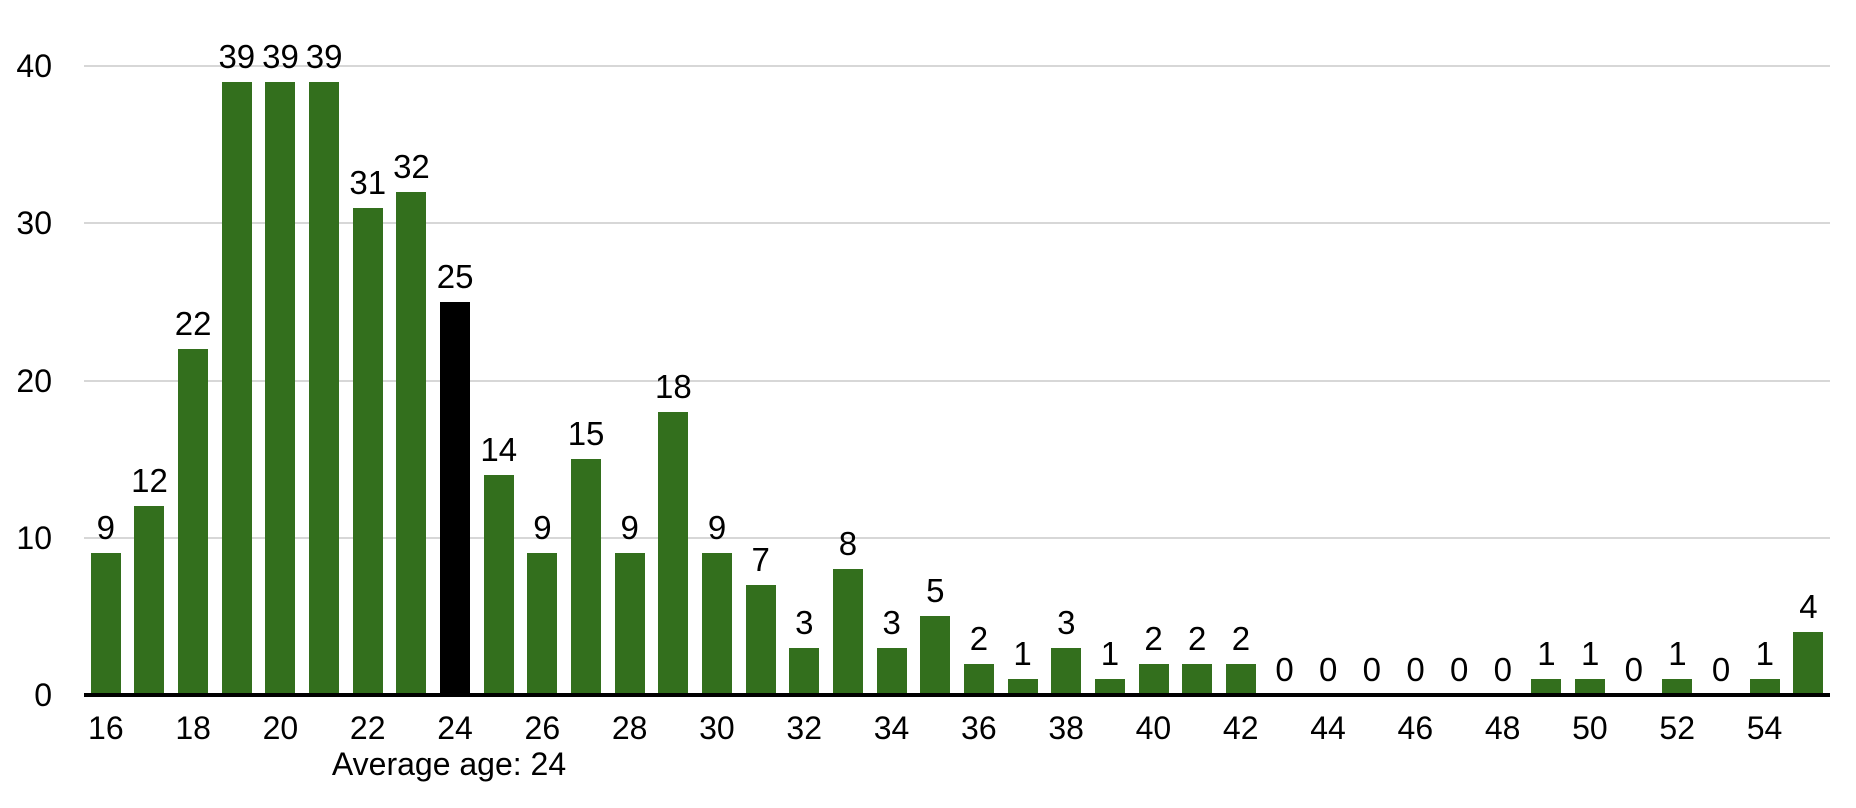  Describe the element at coordinates (499, 449) in the screenshot. I see `bar-value-label-age-25: 14` at that location.